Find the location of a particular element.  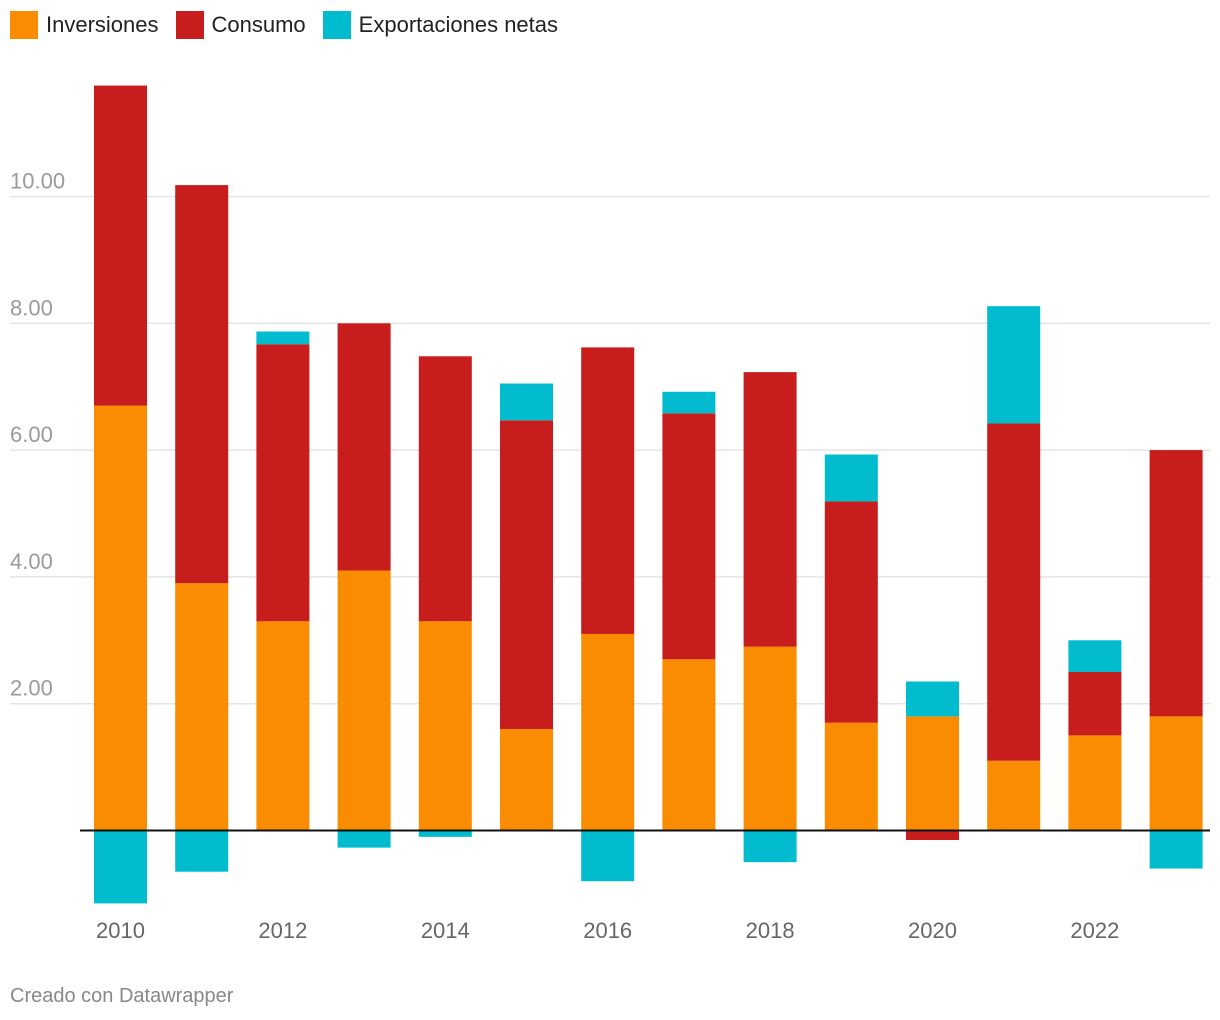

bar-consumo-2013 is located at coordinates (364, 447).